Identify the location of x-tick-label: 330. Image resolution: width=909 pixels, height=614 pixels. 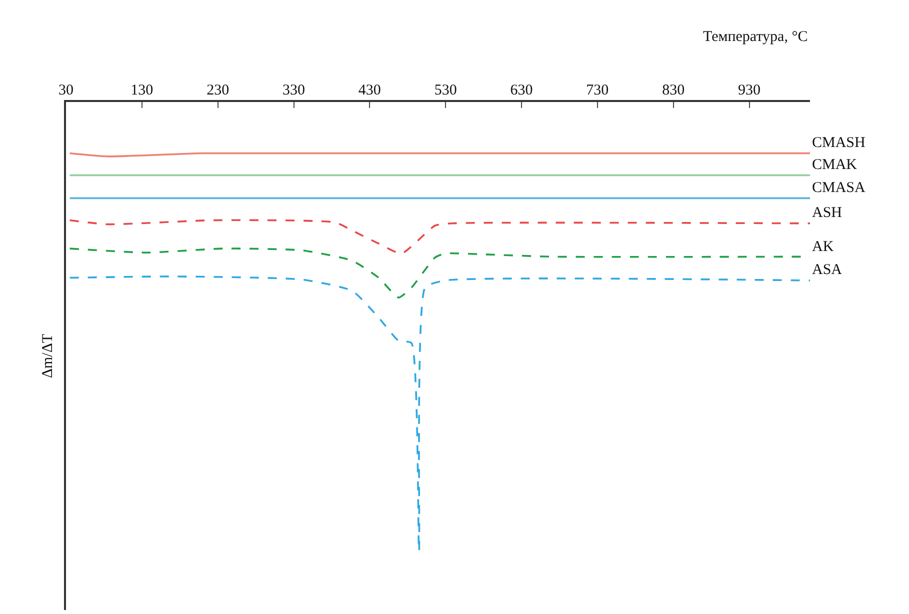
(294, 90).